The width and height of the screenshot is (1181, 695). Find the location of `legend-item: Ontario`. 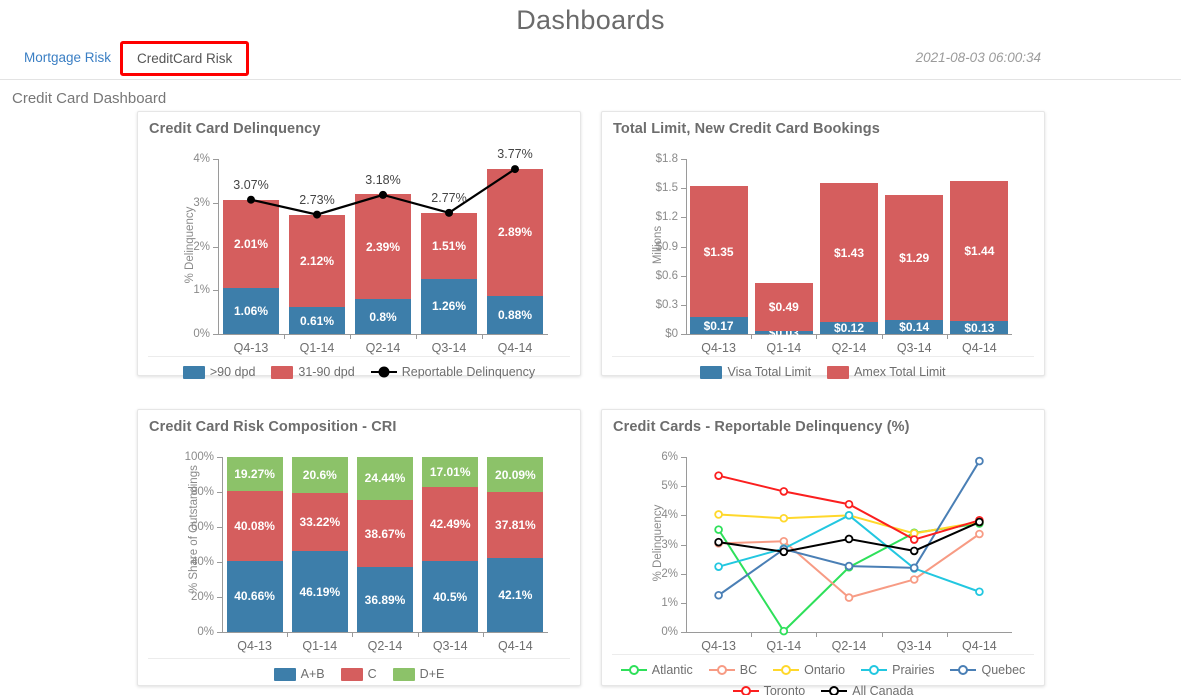

legend-item: Ontario is located at coordinates (809, 670).